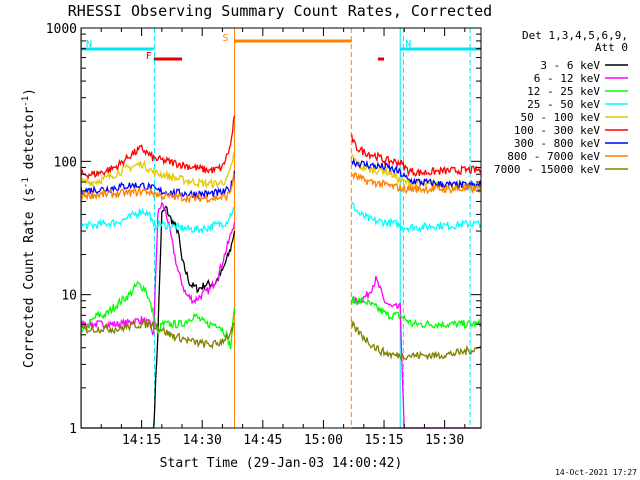 This screenshot has height=480, width=640. I want to click on legend-label-2: 12 - 25 keV, so click(563, 91).